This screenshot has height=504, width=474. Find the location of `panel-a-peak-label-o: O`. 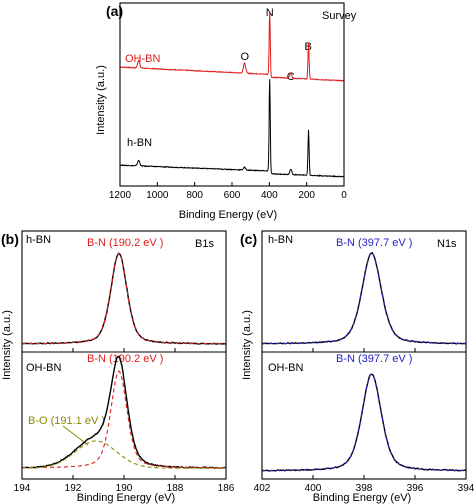

panel-a-peak-label-o: O is located at coordinates (245, 57).